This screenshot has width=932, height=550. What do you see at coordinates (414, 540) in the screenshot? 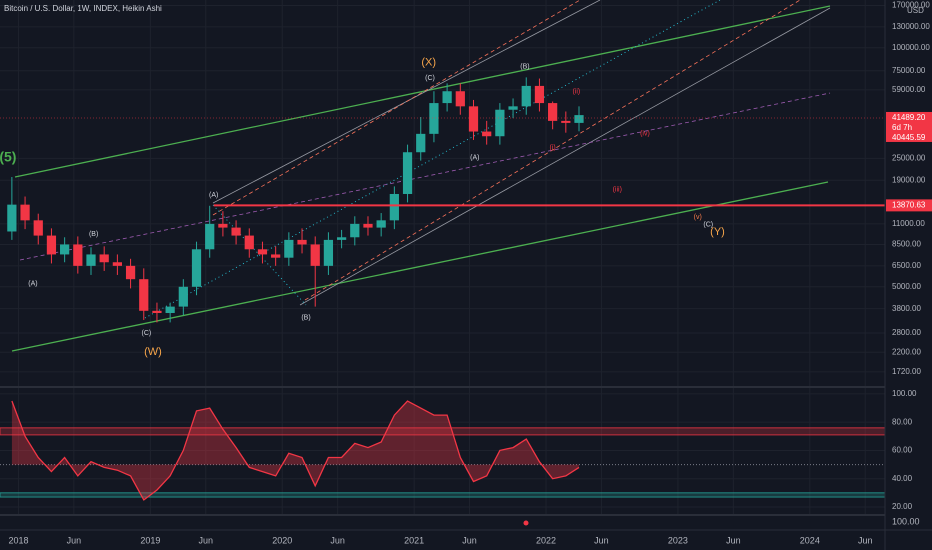
I see `x-tick-label: 2021` at bounding box center [414, 540].